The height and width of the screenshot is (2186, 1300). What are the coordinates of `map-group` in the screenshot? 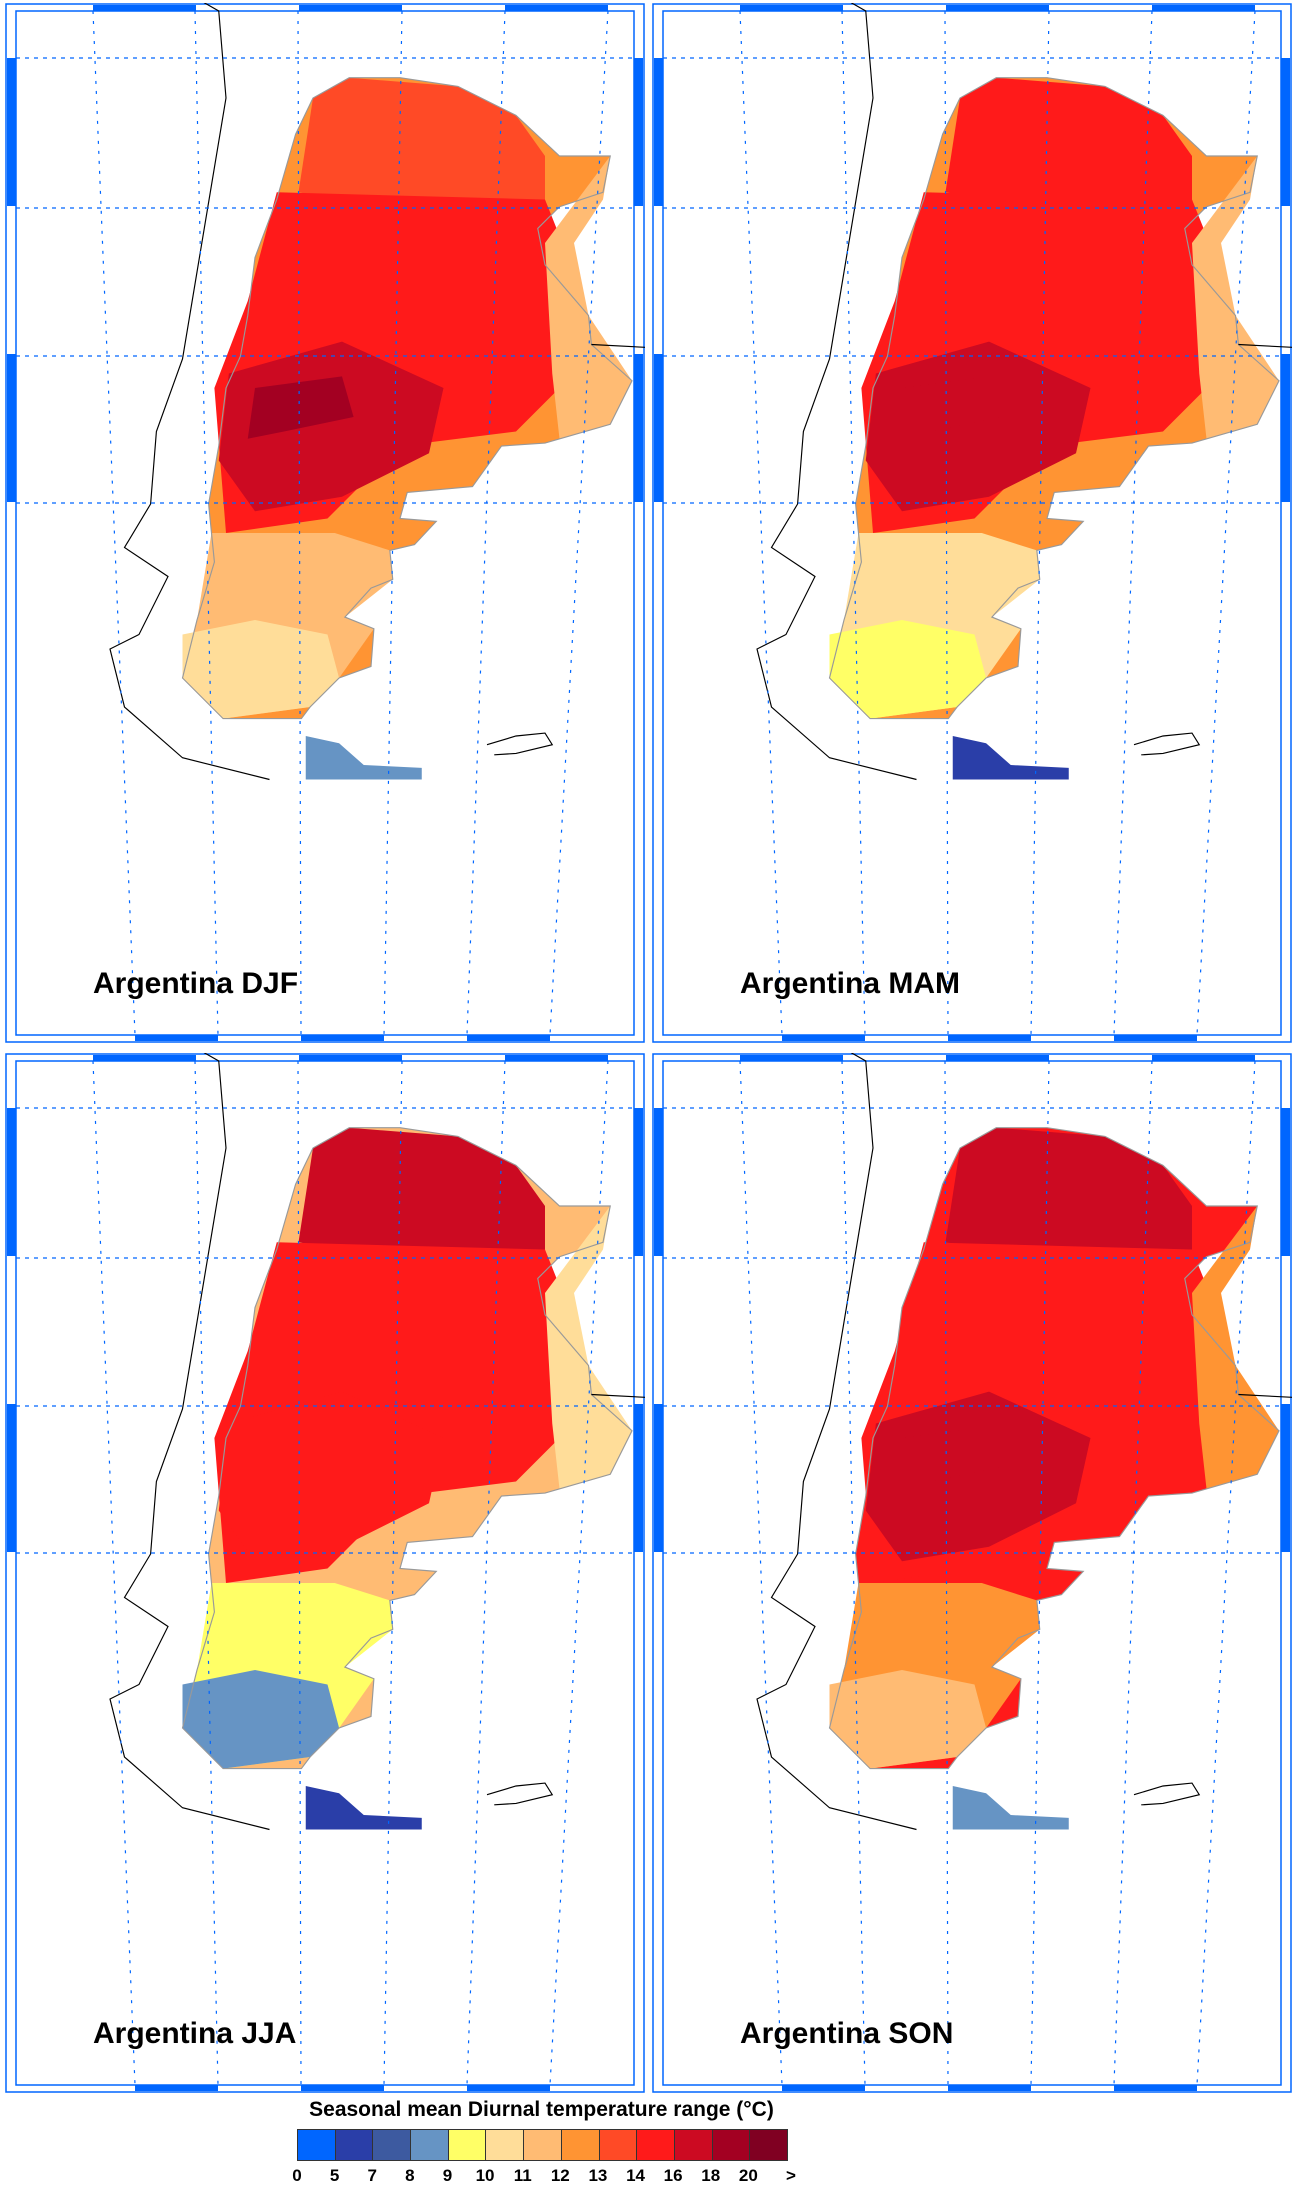 It's located at (377, 392).